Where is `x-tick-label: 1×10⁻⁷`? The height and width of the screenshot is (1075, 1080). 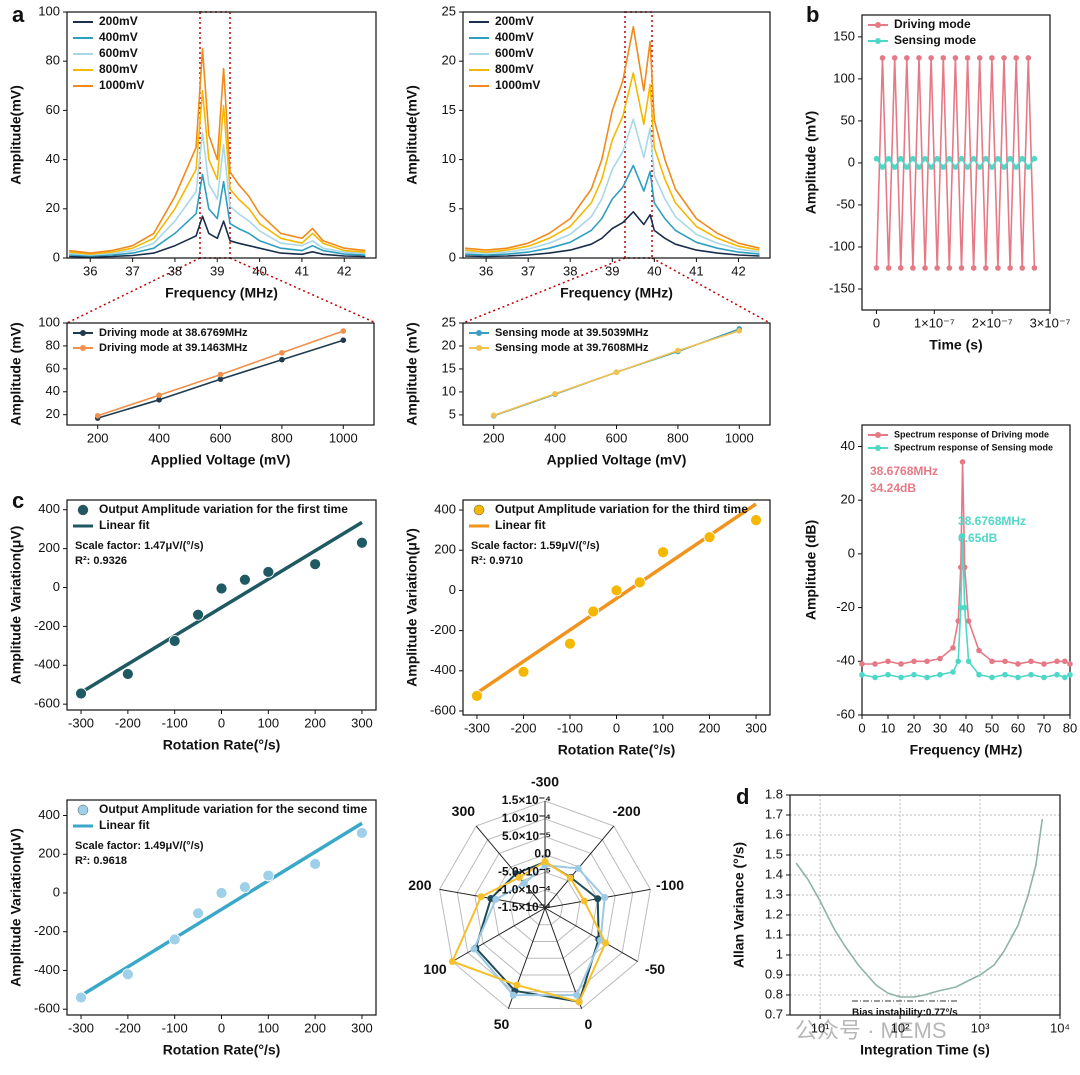
x-tick-label: 1×10⁻⁷ is located at coordinates (934, 322).